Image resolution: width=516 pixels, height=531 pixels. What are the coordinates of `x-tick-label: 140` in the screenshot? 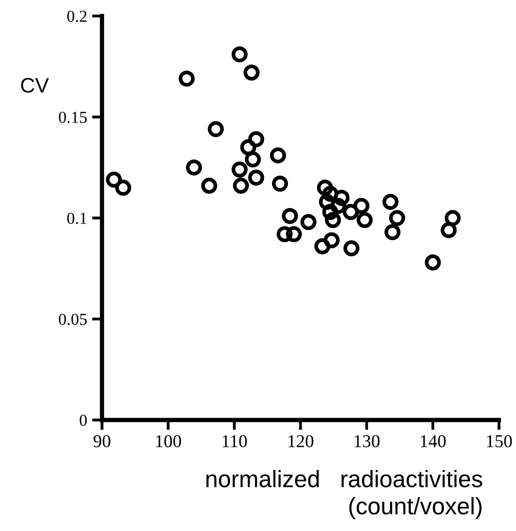 It's located at (433, 441).